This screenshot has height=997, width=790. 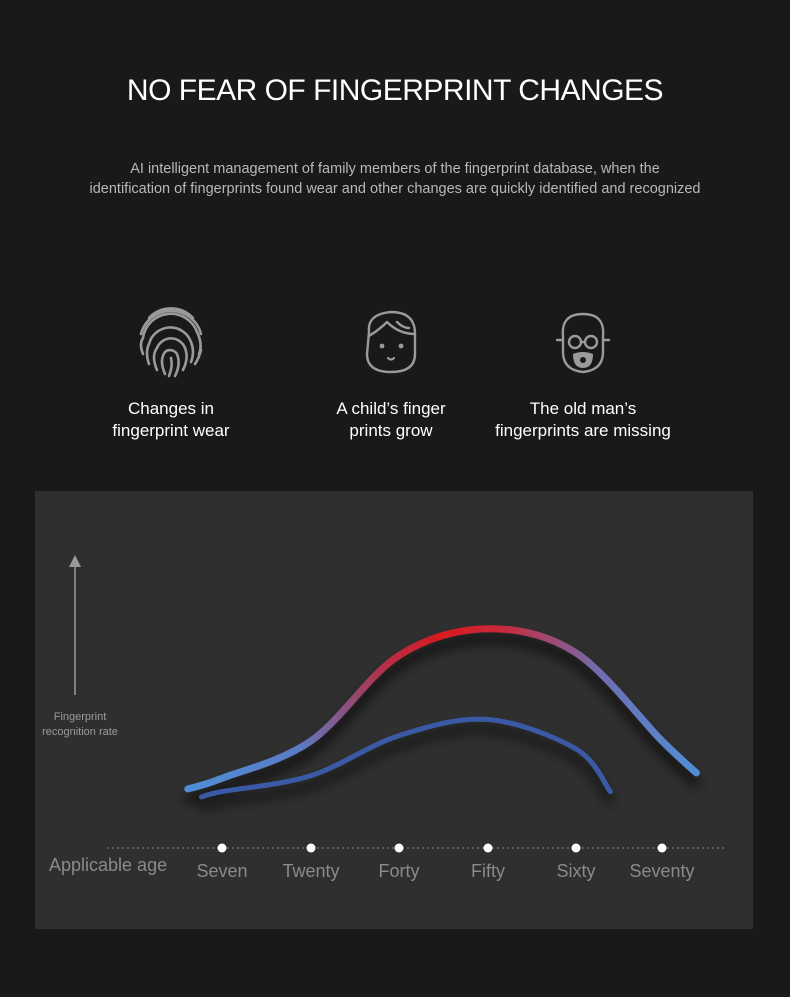 What do you see at coordinates (80, 717) in the screenshot?
I see `y-axis-label-line-1: Fingerprint` at bounding box center [80, 717].